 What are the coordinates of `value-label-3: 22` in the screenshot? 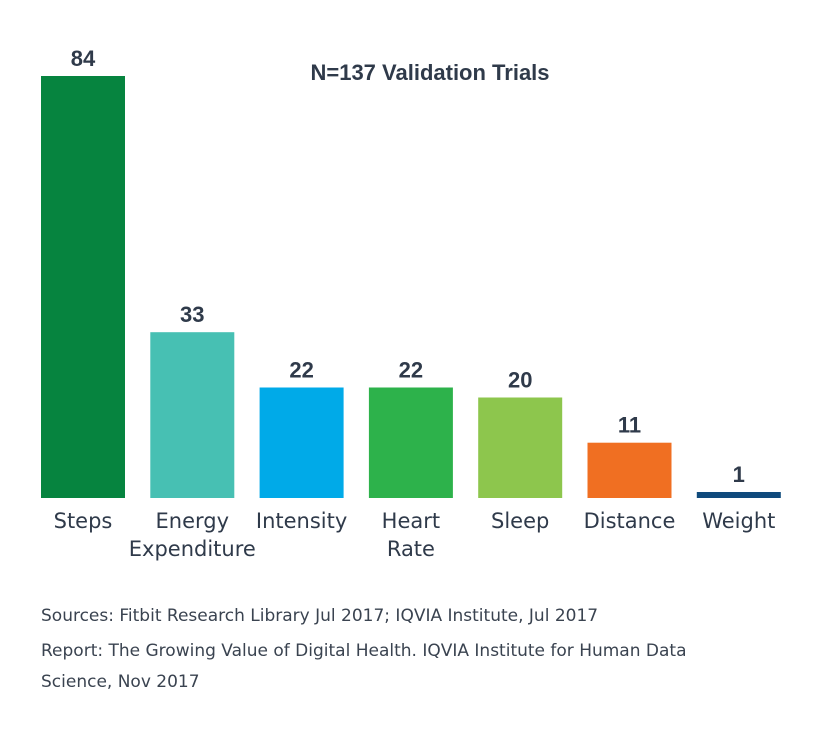 It's located at (411, 370).